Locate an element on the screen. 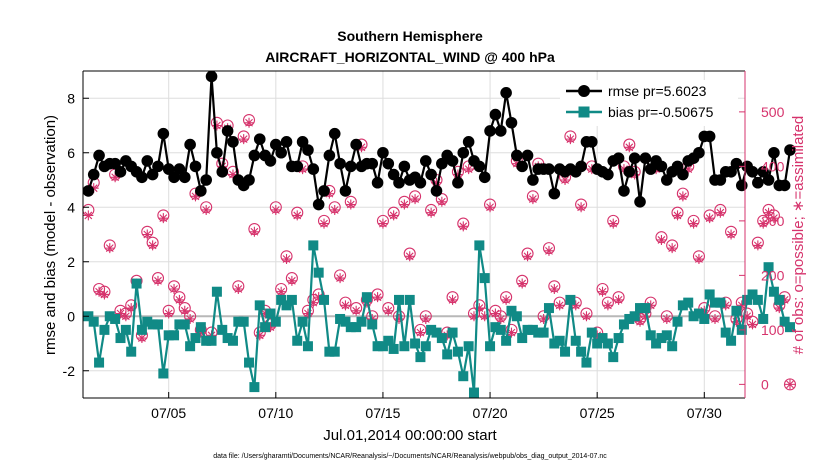  chart-title-line2: AIRCRAFT_HORIZONTAL_WIND @ 400 hPa is located at coordinates (410, 57).